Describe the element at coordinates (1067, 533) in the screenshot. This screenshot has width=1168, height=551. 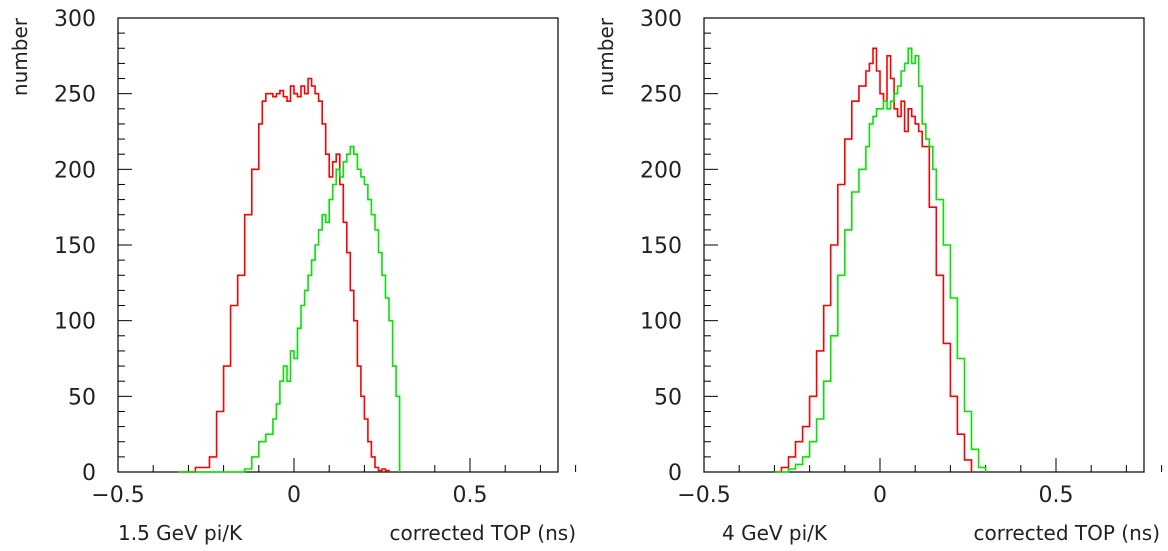
I see `right-xlabel: corrected TOP (ns)` at that location.